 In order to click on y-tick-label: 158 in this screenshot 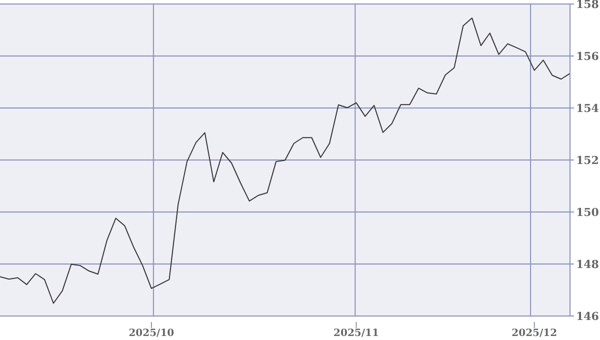, I will do `click(588, 5)`.